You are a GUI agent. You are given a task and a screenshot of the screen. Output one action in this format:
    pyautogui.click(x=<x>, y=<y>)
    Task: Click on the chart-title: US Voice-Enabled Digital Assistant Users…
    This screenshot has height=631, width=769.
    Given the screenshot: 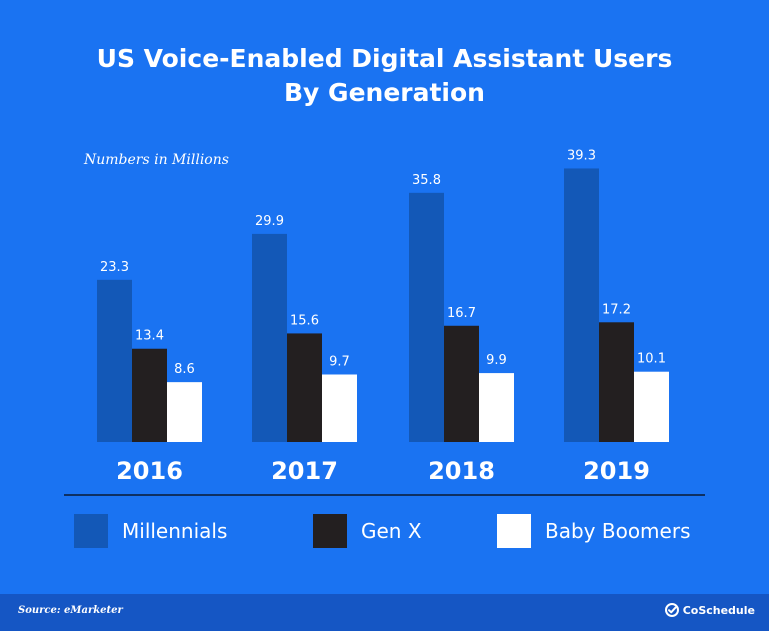 What is the action you would take?
    pyautogui.click(x=384, y=76)
    